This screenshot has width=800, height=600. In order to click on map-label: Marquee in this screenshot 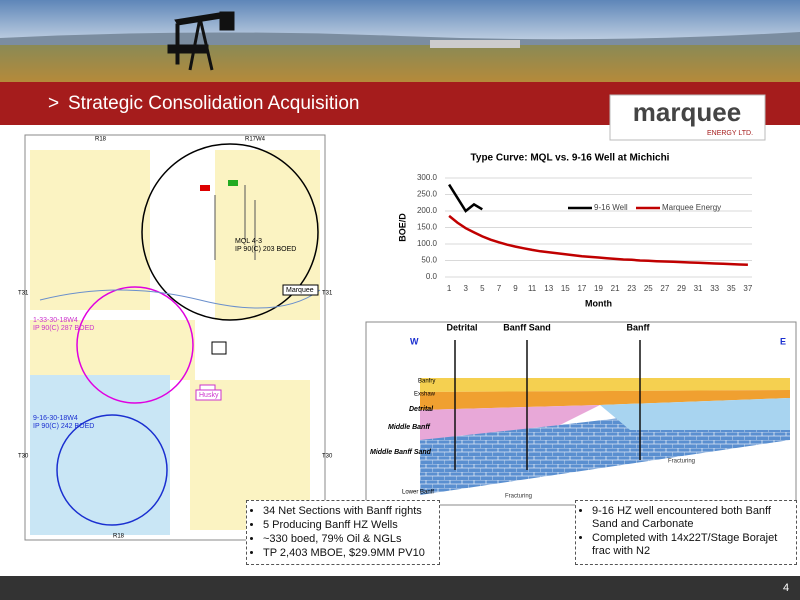, I will do `click(300, 290)`.